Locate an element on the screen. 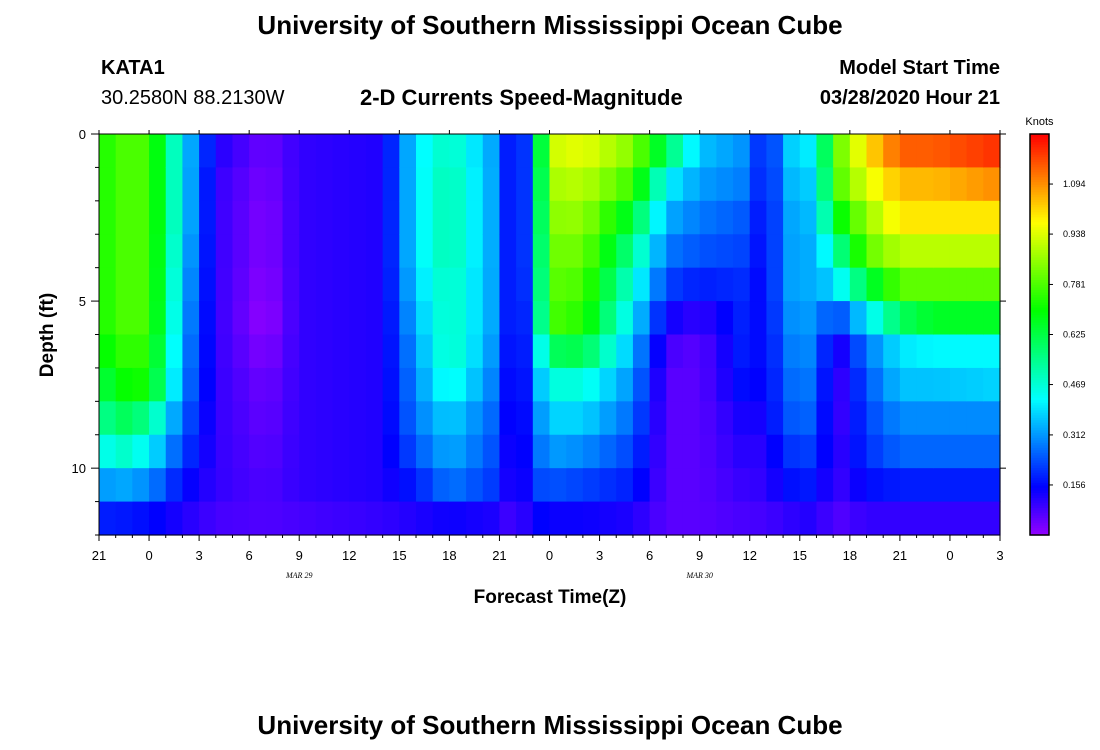 This screenshot has width=1100, height=750. chart-subtitle: 2-D Currents Speed-Magnitude is located at coordinates (521, 97).